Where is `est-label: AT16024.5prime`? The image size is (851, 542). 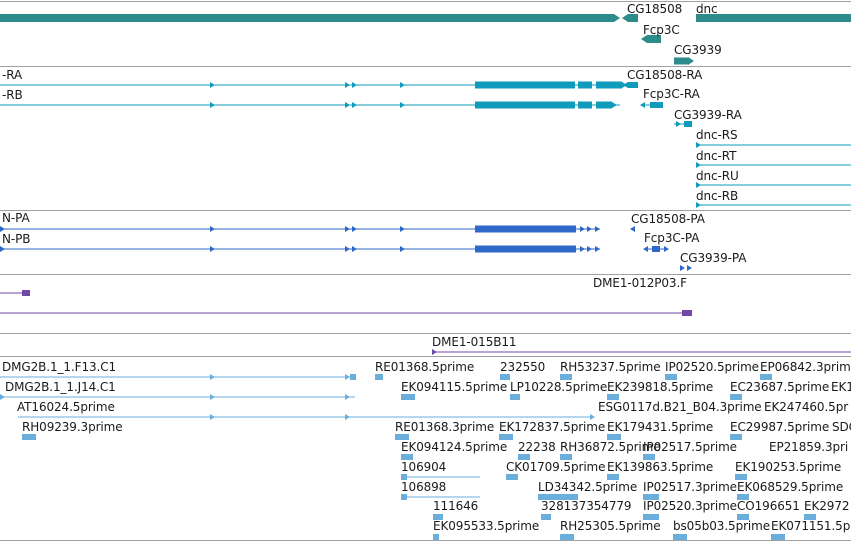
est-label: AT16024.5prime is located at coordinates (66, 407).